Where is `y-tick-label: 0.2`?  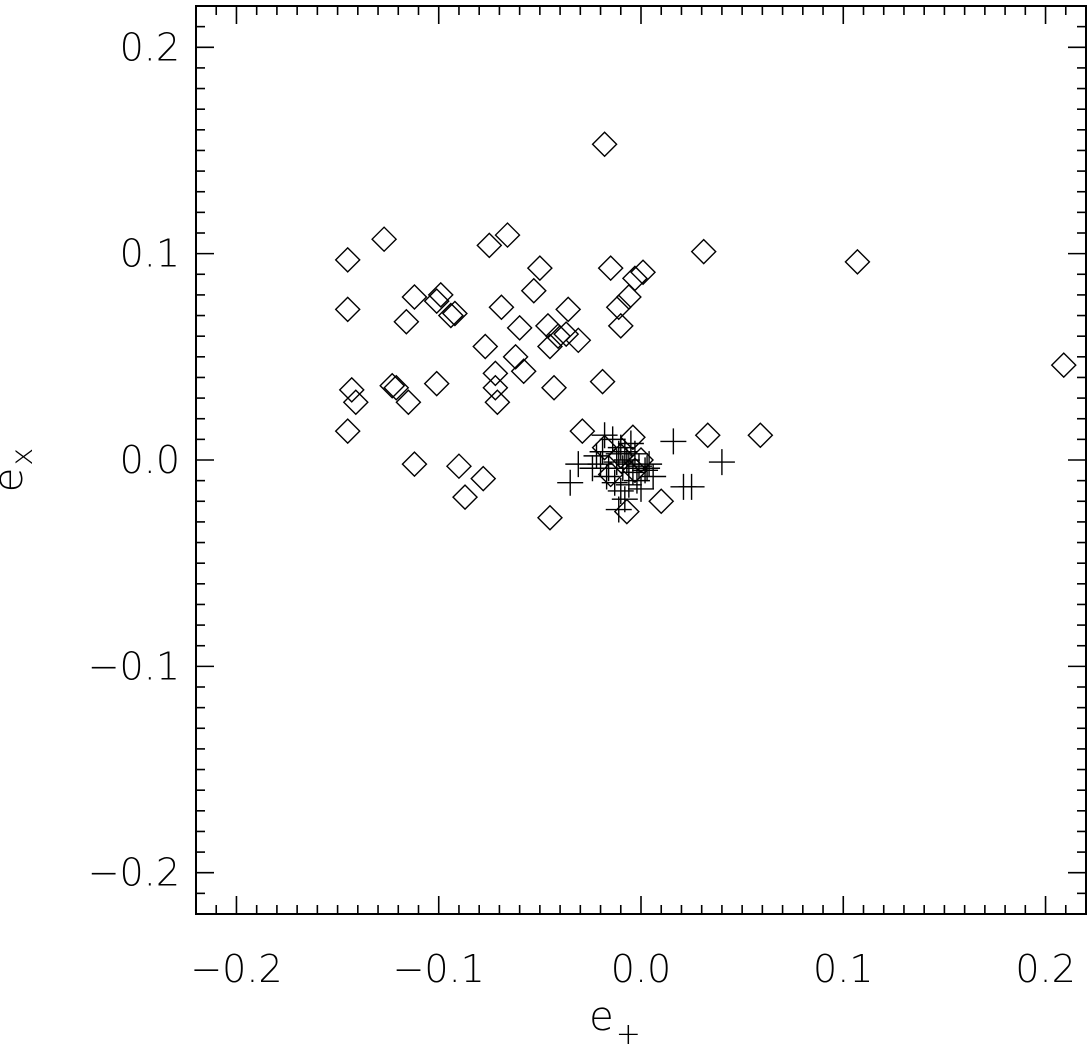
y-tick-label: 0.2 is located at coordinates (150, 47).